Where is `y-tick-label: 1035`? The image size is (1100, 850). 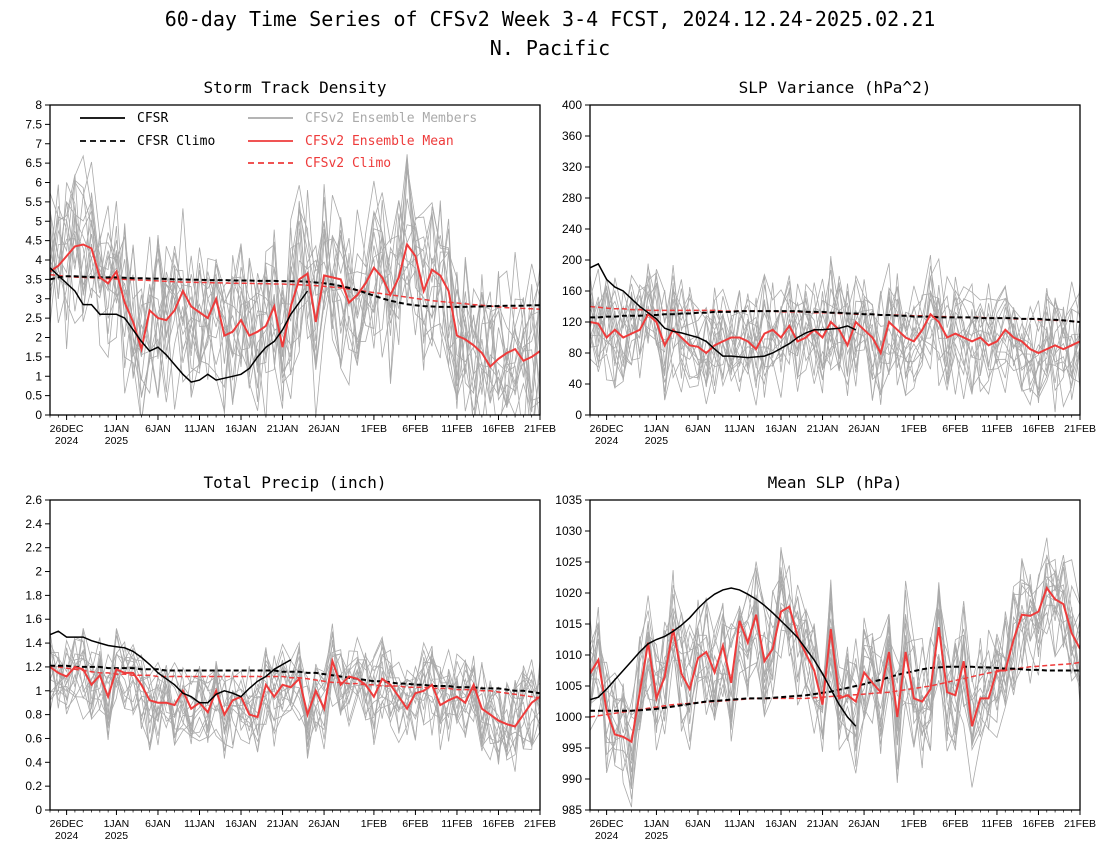
y-tick-label: 1035 is located at coordinates (568, 500).